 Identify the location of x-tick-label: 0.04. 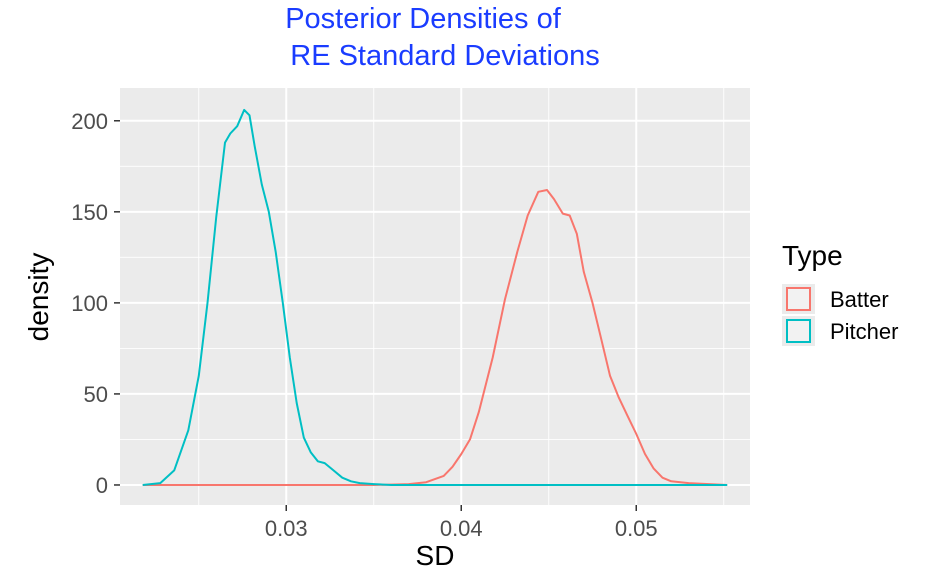
(461, 528).